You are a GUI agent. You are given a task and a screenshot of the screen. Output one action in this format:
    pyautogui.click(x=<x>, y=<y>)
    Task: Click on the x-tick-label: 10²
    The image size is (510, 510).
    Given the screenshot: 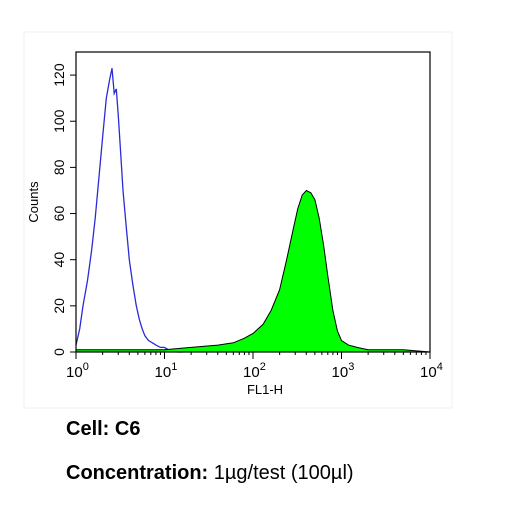 What is the action you would take?
    pyautogui.click(x=254, y=371)
    